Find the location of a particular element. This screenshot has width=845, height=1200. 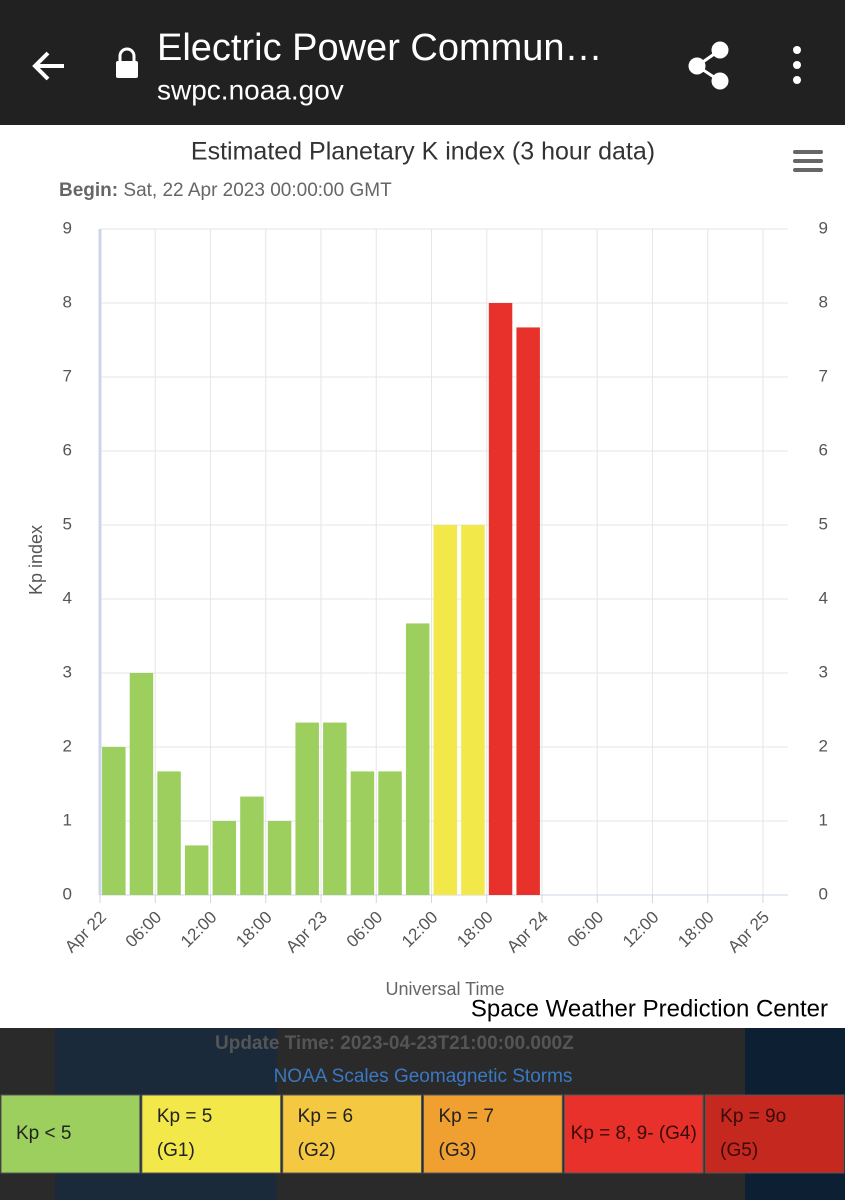

subtitle-value: Sat, 22 Apr 2023 00:00:00 GMT is located at coordinates (257, 190).